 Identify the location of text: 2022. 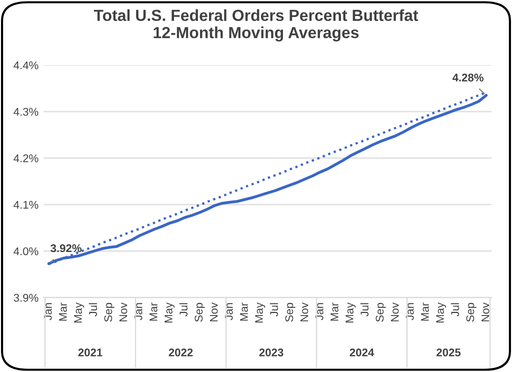
(180, 352).